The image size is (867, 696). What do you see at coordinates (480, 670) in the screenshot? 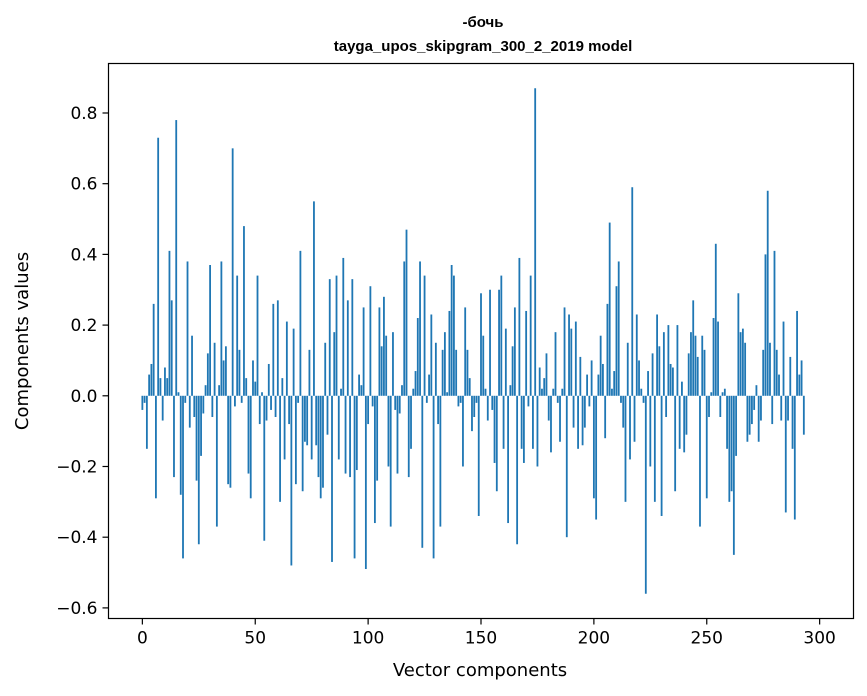
I see `x-axis-label: Vector components` at bounding box center [480, 670].